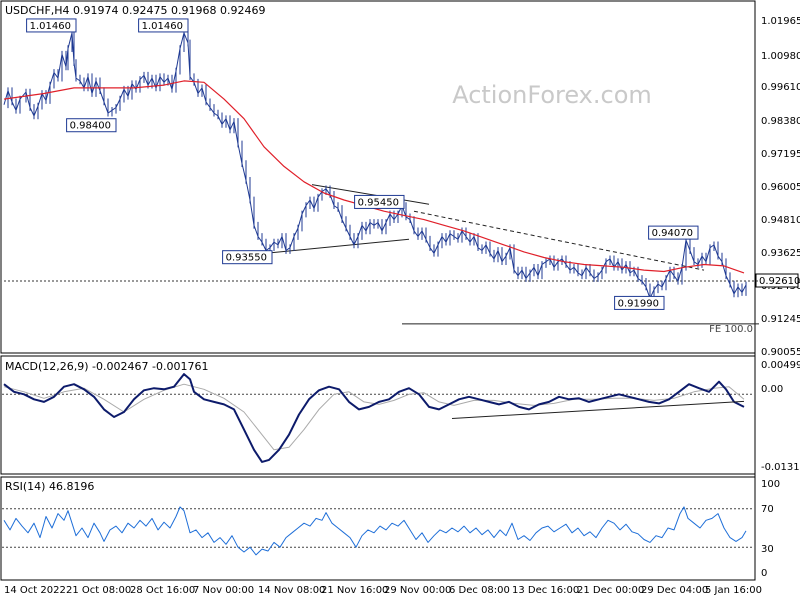 The height and width of the screenshot is (604, 800). What do you see at coordinates (354, 590) in the screenshot?
I see `x-tick-label: 21 Nov 16:00` at bounding box center [354, 590].